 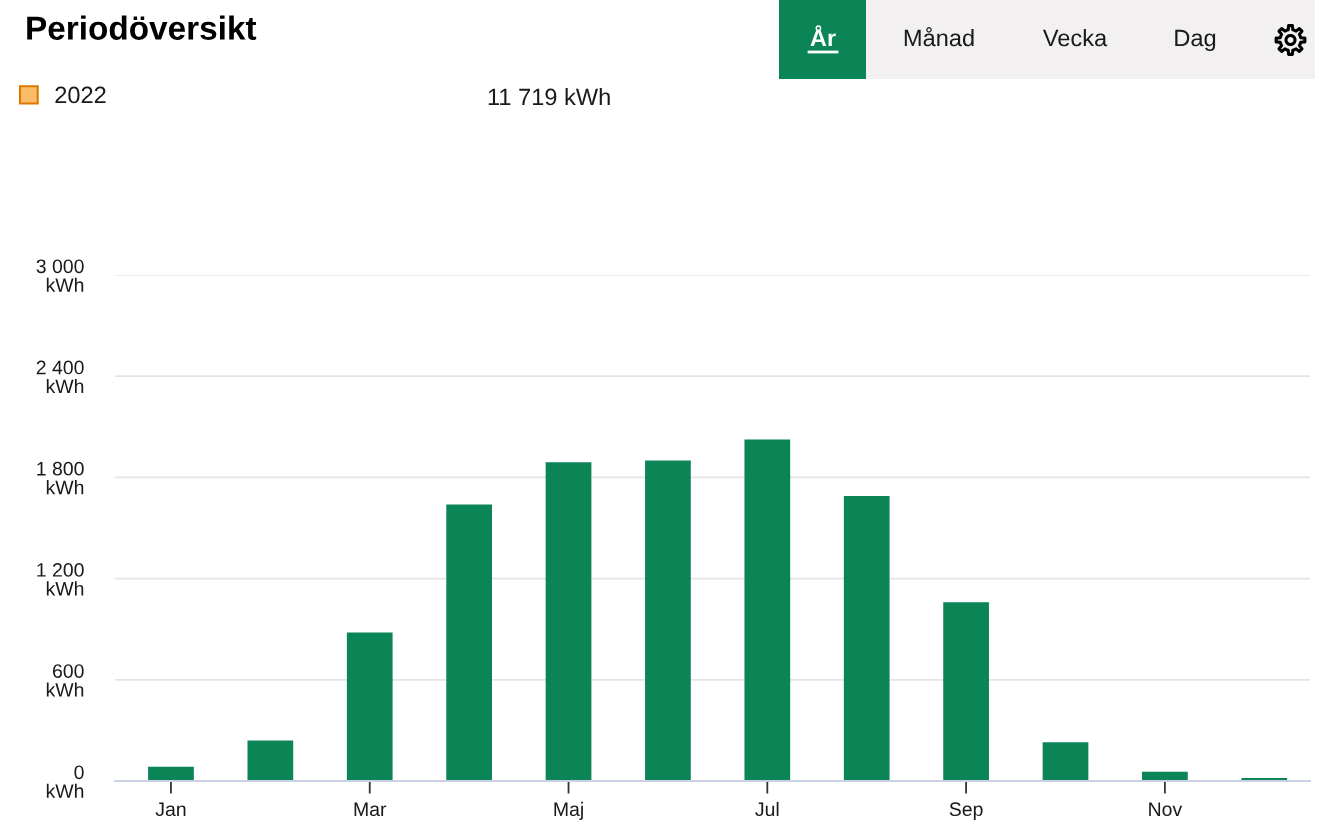 I want to click on y-tick-label: 3 000 kWh, so click(x=60, y=275).